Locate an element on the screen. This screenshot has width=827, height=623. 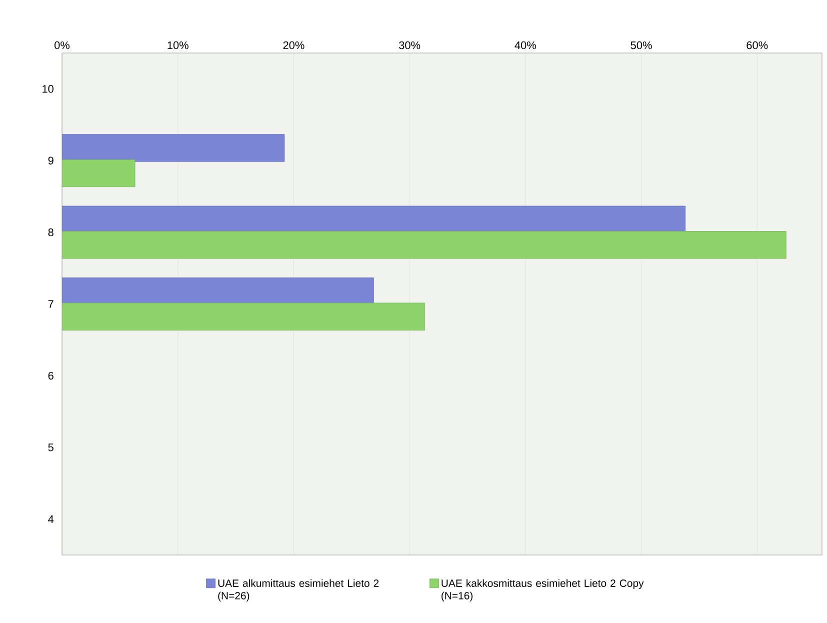
x-tick-label: 20% is located at coordinates (293, 45).